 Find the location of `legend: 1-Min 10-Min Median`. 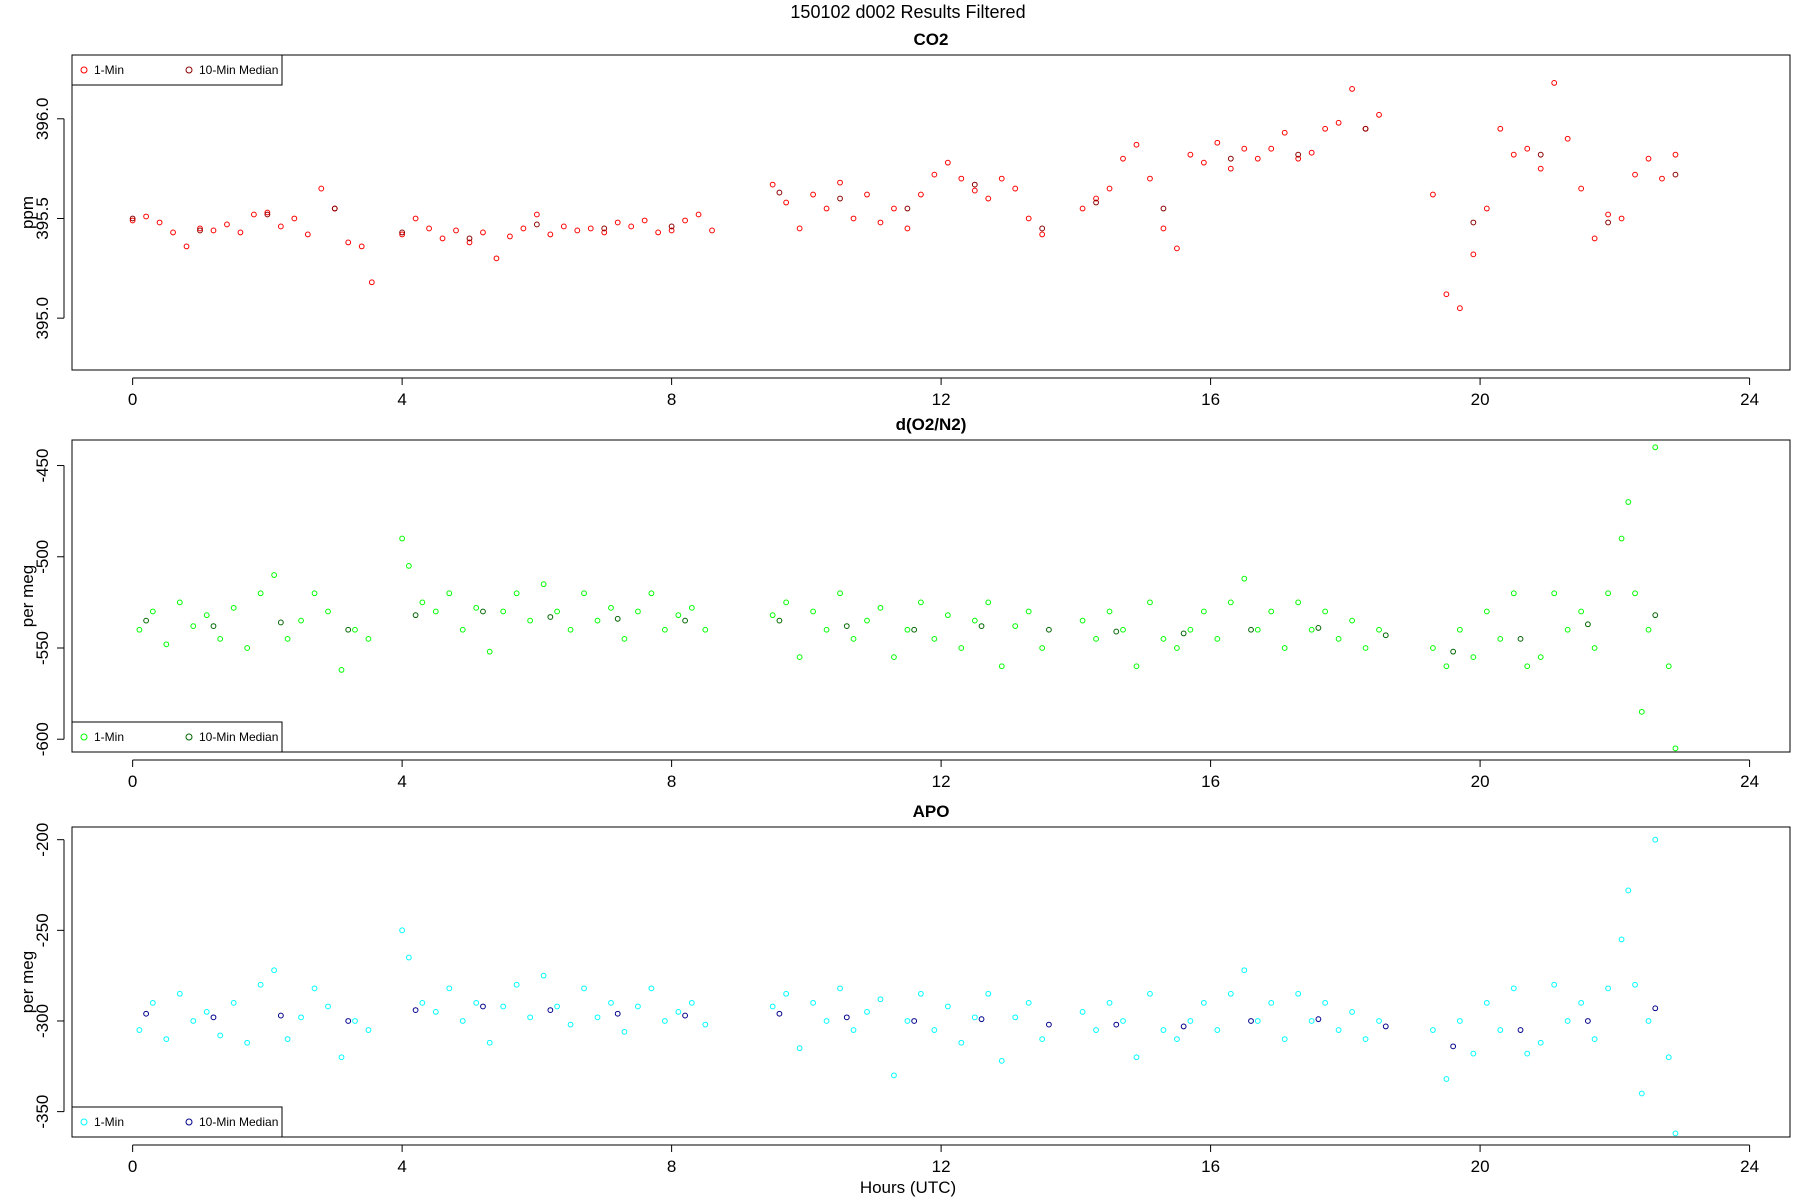

legend: 1-Min 10-Min Median is located at coordinates (177, 737).